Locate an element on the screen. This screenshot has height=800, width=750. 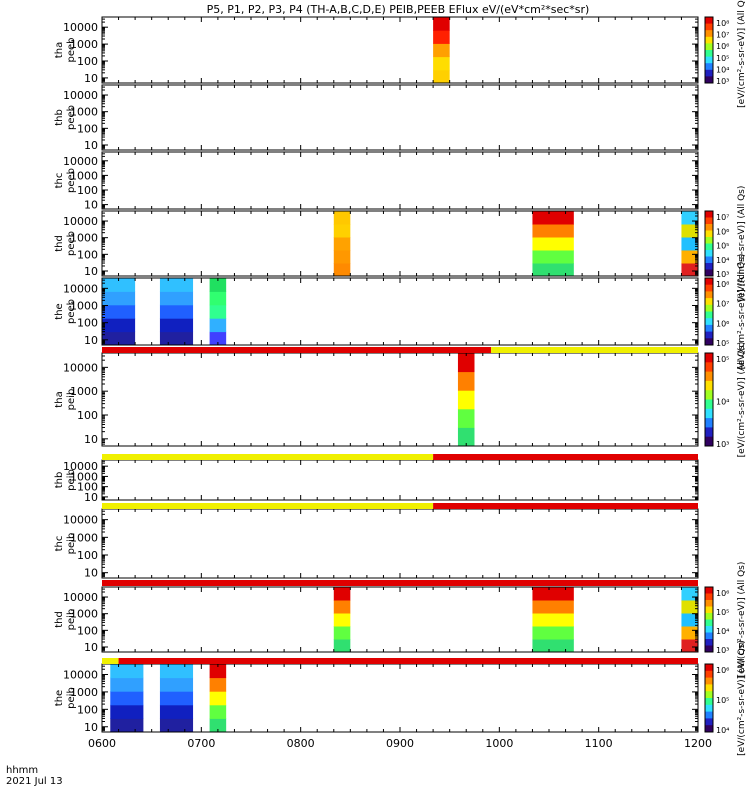
colorbar-4: 10⁶ 10⁵ 10⁴ 10³ [eV/(cm²-s-sr-eV)] (All Qs) is located at coordinates (725, 619).